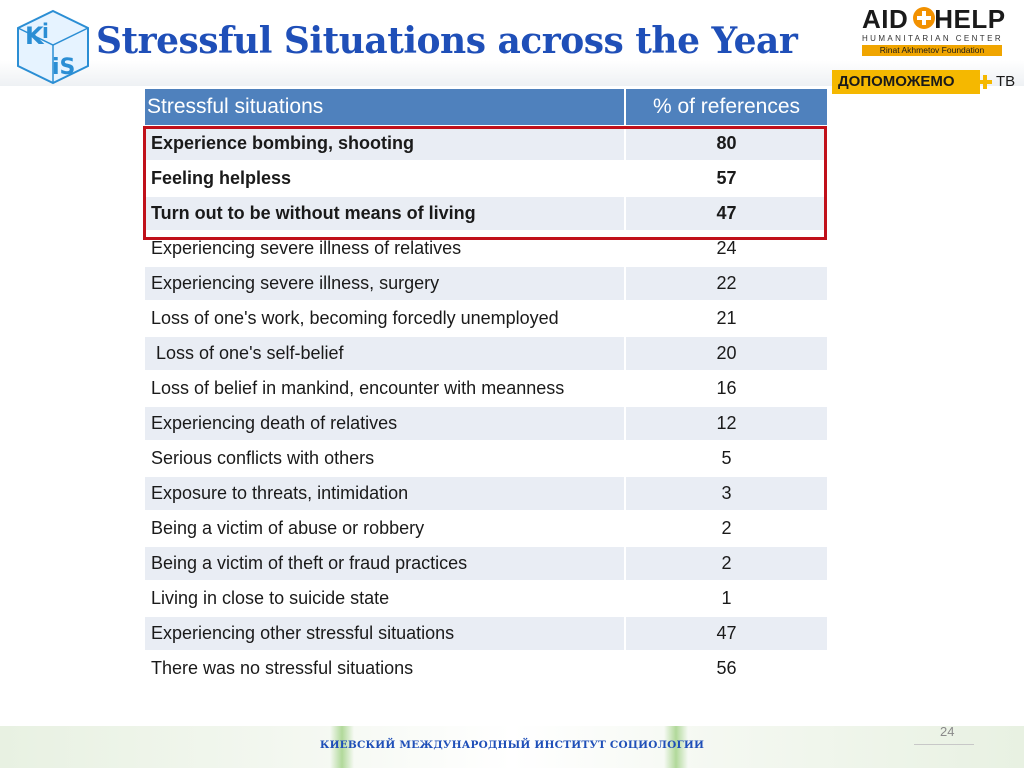 The image size is (1024, 768). I want to click on situation-cell: Loss of one's self-belief, so click(384, 353).